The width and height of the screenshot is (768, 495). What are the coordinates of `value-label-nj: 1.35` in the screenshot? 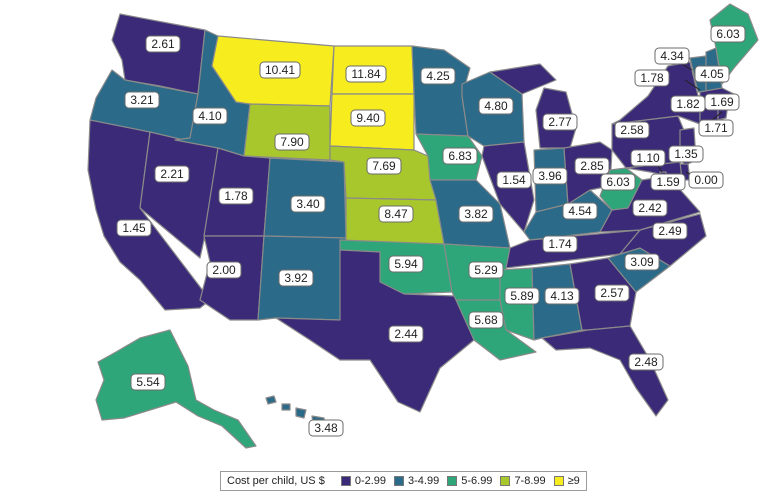 It's located at (686, 154).